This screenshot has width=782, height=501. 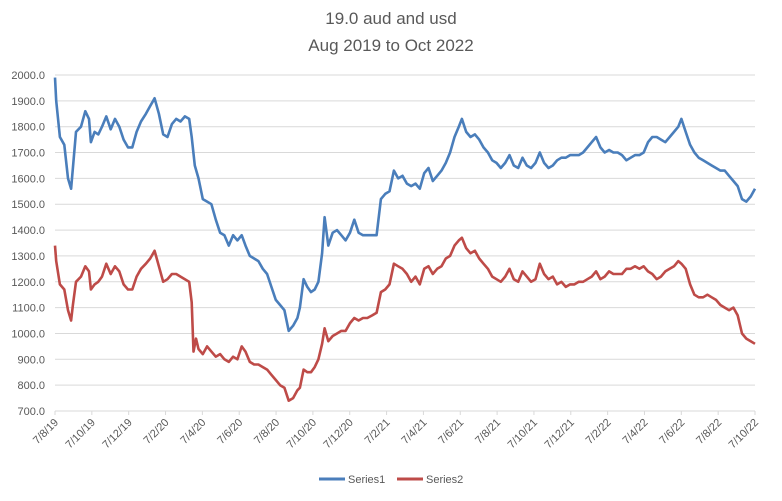 What do you see at coordinates (46, 432) in the screenshot?
I see `x-tick-label: 7/8/19` at bounding box center [46, 432].